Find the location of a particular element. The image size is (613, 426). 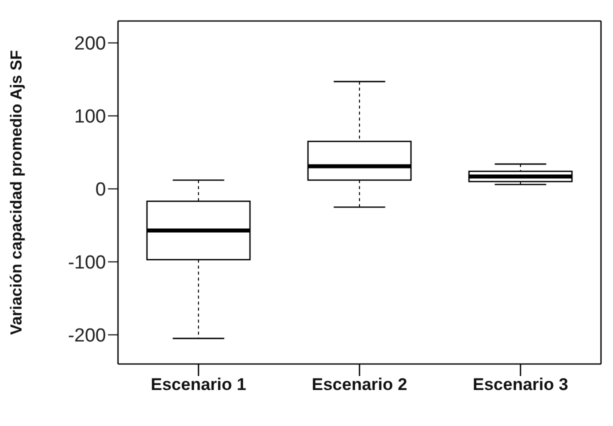

y-tick-label: 200 is located at coordinates (90, 44).